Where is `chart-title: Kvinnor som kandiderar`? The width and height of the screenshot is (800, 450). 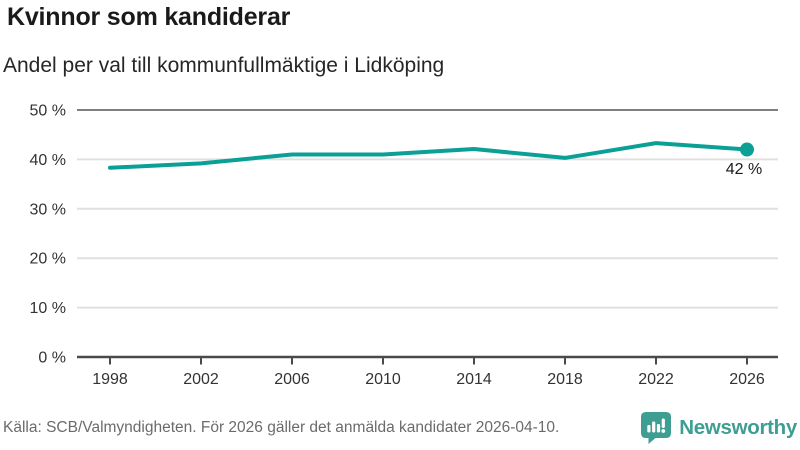
chart-title: Kvinnor som kandiderar is located at coordinates (149, 17).